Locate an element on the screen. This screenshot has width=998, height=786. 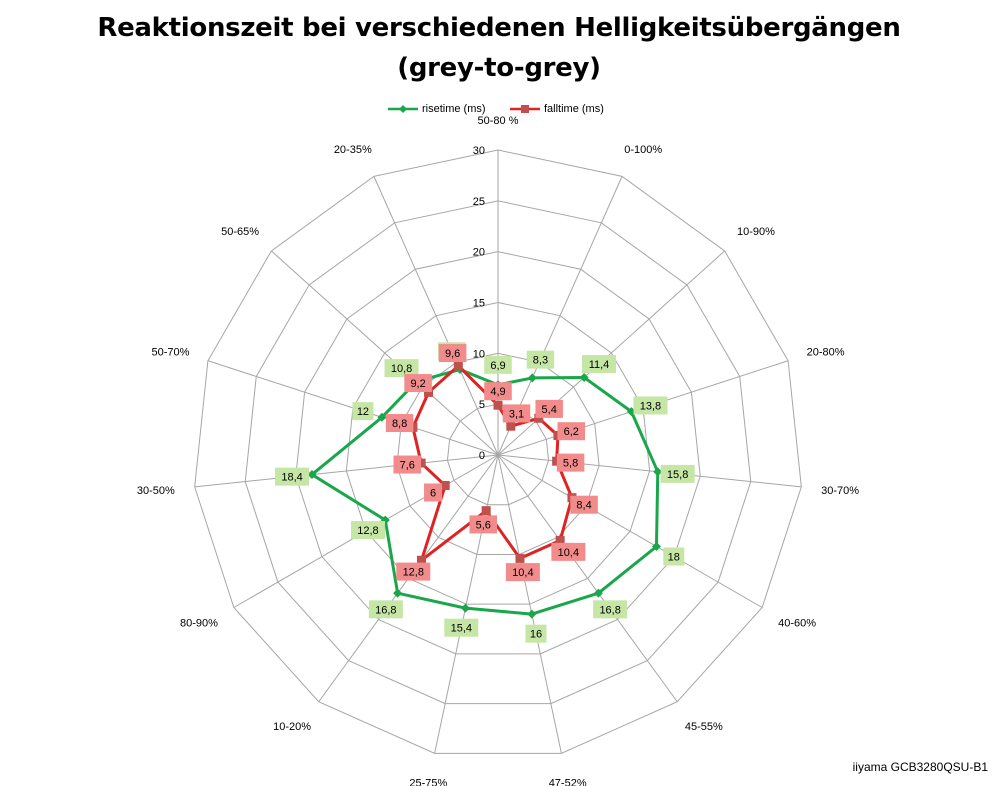
data-label-falltime: 7,6 is located at coordinates (407, 464).